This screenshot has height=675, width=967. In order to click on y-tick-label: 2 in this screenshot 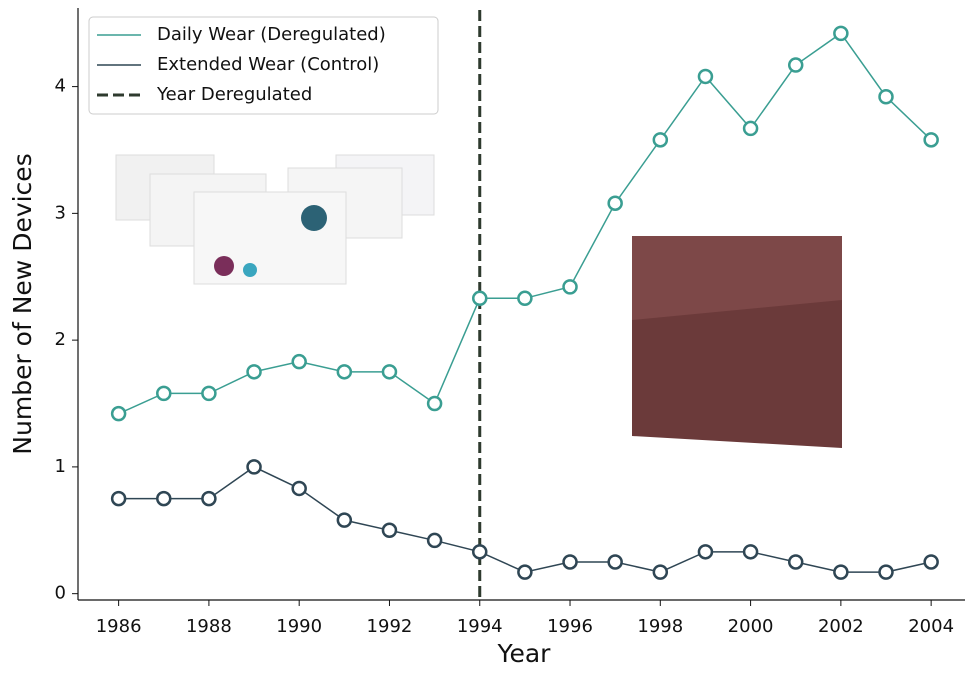, I will do `click(60, 339)`.